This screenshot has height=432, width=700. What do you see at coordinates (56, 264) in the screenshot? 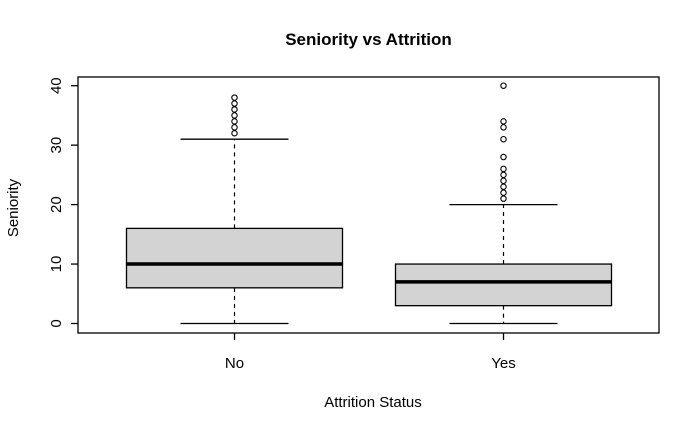
I see `y-tick-label: 10` at bounding box center [56, 264].